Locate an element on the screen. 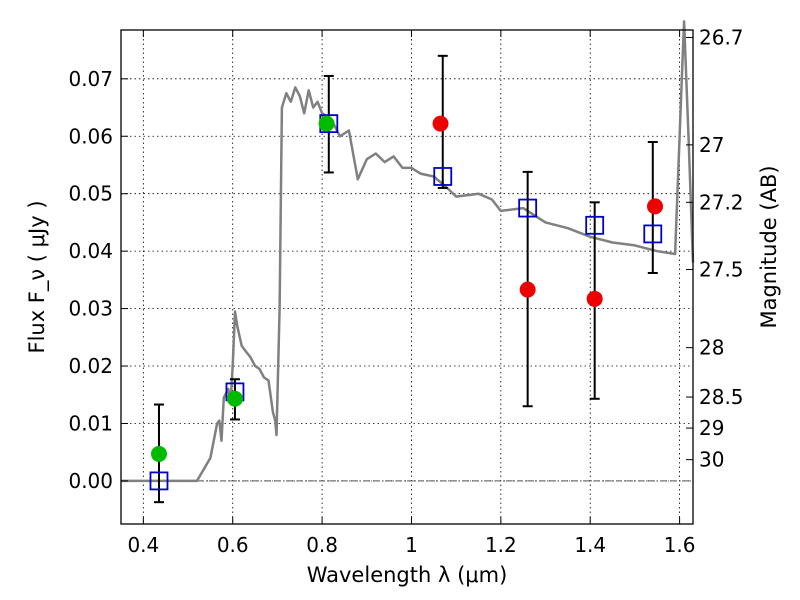 The width and height of the screenshot is (800, 600). x-axis-label: Wavelength λ (μm) is located at coordinates (407, 575).